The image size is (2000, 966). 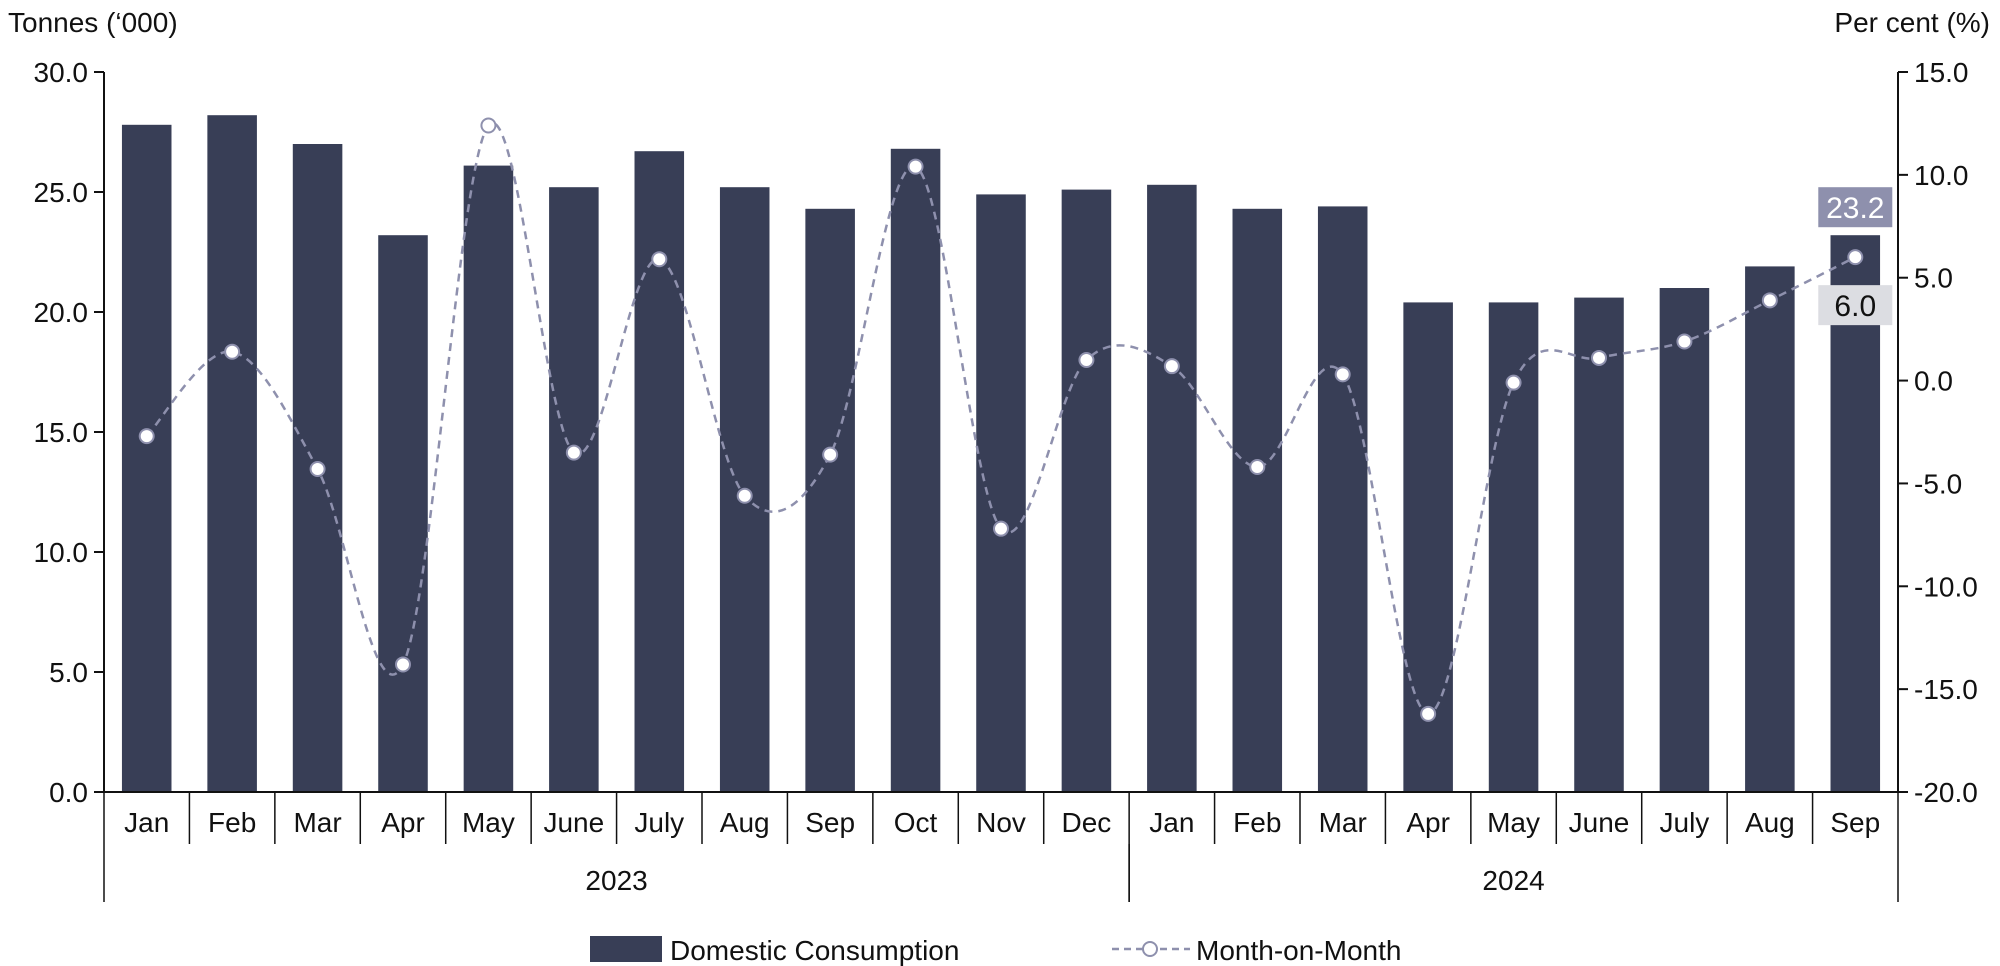 I want to click on legend-swatch-domestic-consumption, so click(x=626, y=949).